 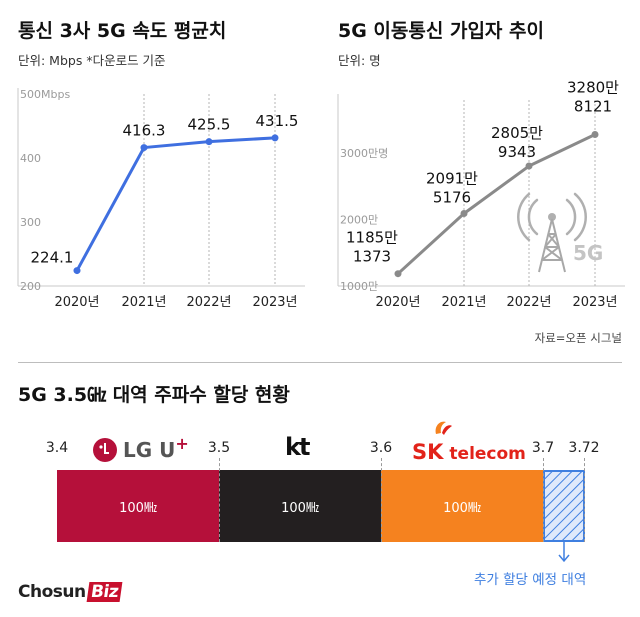 I want to click on kt-band-label: 100㎒, so click(x=300, y=508).